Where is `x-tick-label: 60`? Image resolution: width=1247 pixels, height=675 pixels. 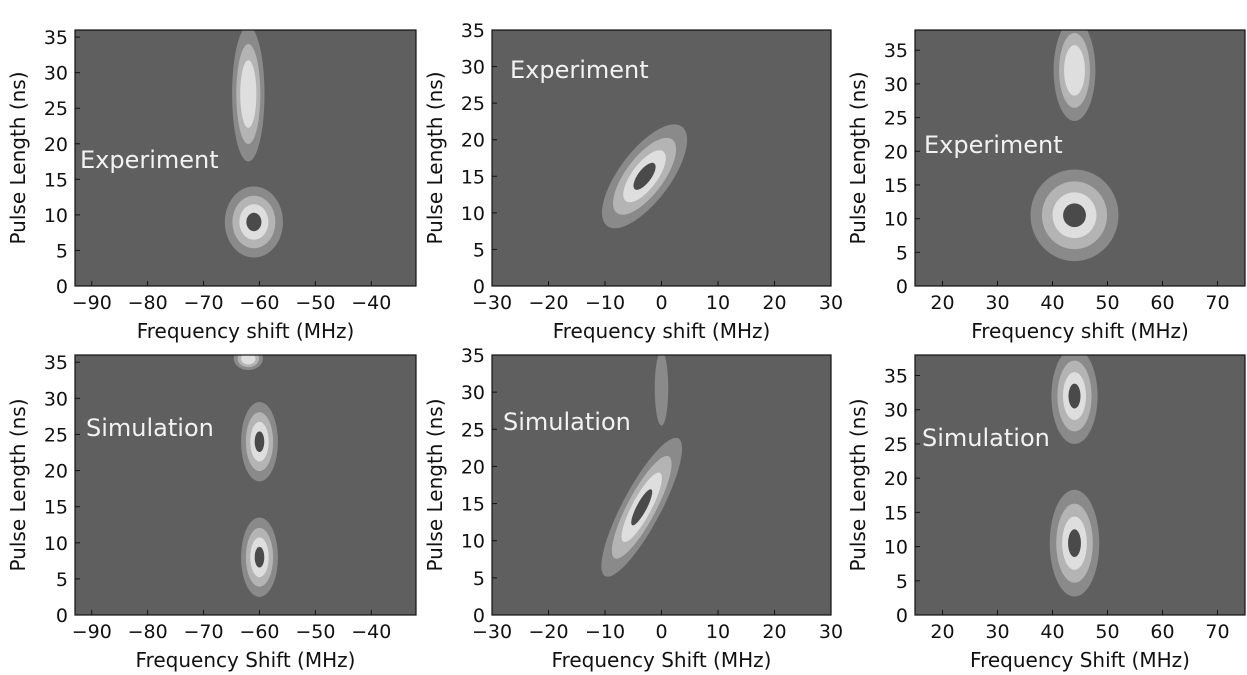 x-tick-label: 60 is located at coordinates (1162, 632).